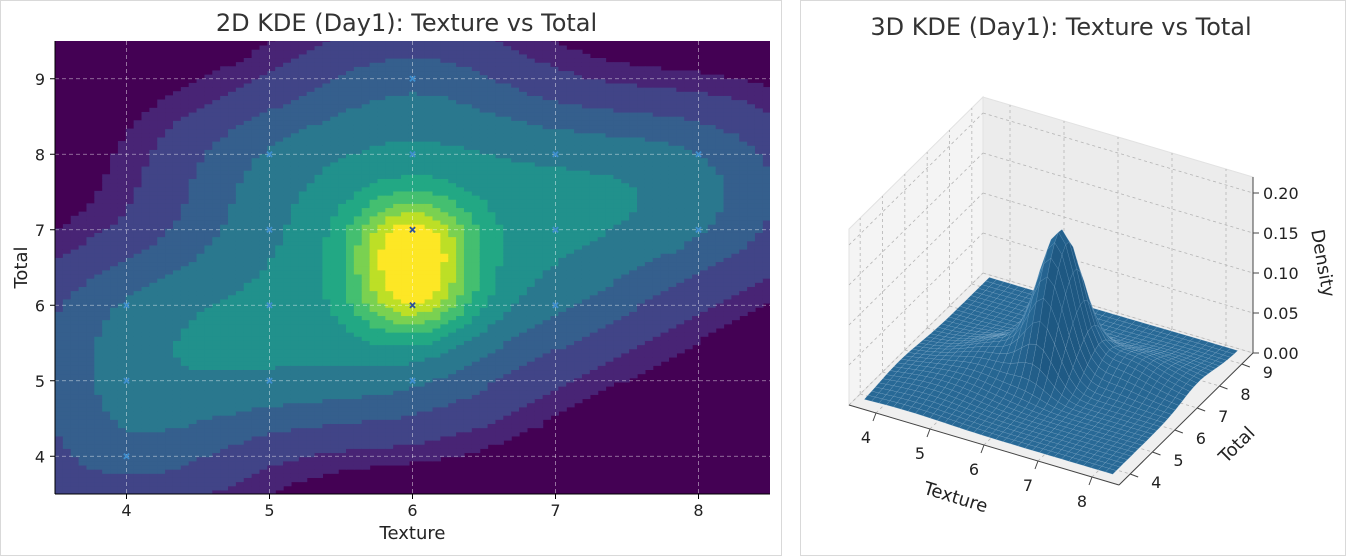  What do you see at coordinates (1281, 353) in the screenshot?
I see `z-tick-label: 0.00` at bounding box center [1281, 353].